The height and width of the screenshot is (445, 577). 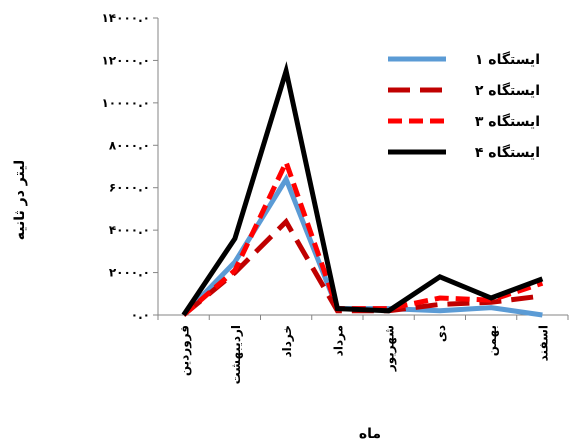 What do you see at coordinates (507, 121) in the screenshot?
I see `legend-label-3: ایستگاه ۳` at bounding box center [507, 121].